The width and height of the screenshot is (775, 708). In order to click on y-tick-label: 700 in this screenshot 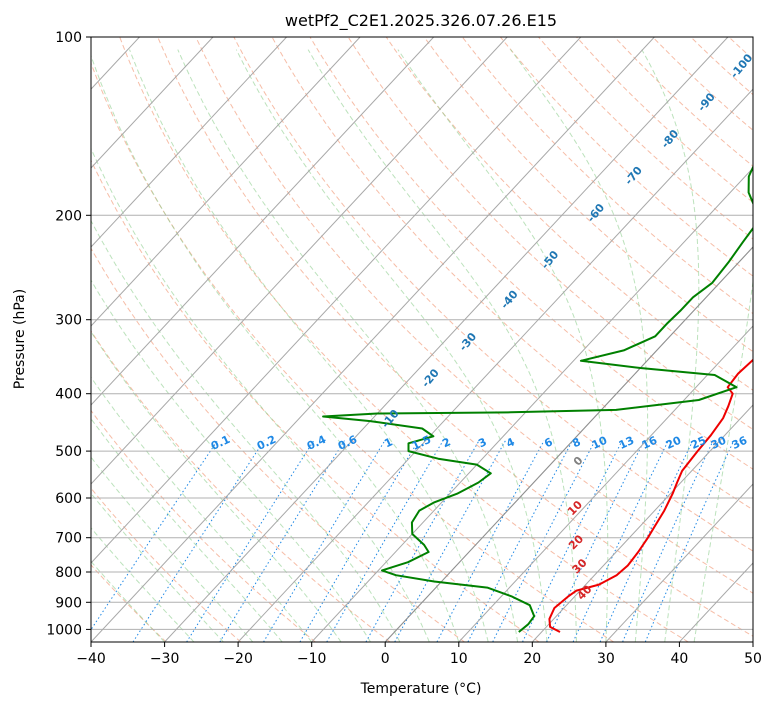, I will do `click(68, 539)`.